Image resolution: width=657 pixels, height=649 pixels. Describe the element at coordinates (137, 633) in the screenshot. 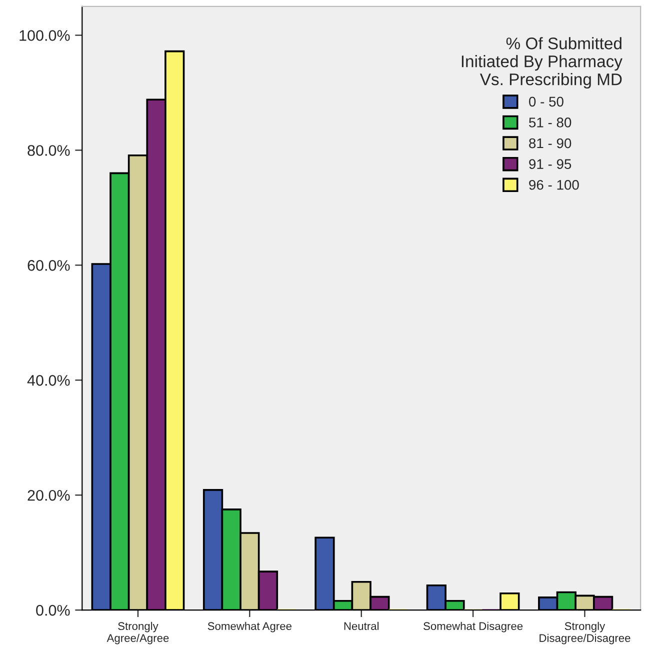

I see `x-tick-label: Strongly Agree/Agree` at that location.